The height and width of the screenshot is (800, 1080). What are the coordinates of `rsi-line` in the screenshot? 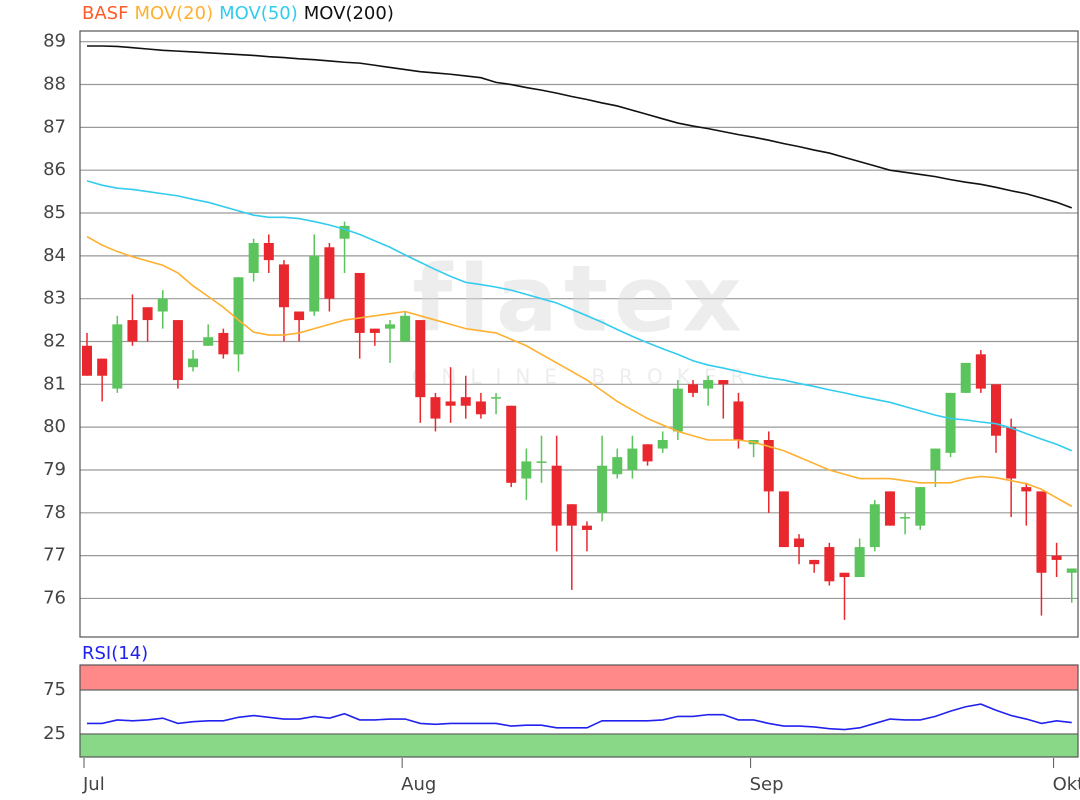 It's located at (579, 717).